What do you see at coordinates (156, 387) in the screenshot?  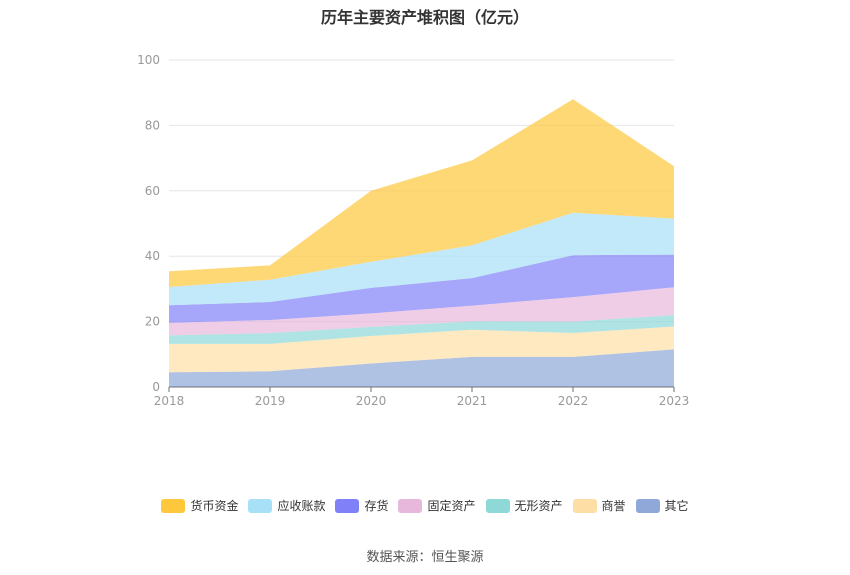 I see `y-tick-label: 0` at bounding box center [156, 387].